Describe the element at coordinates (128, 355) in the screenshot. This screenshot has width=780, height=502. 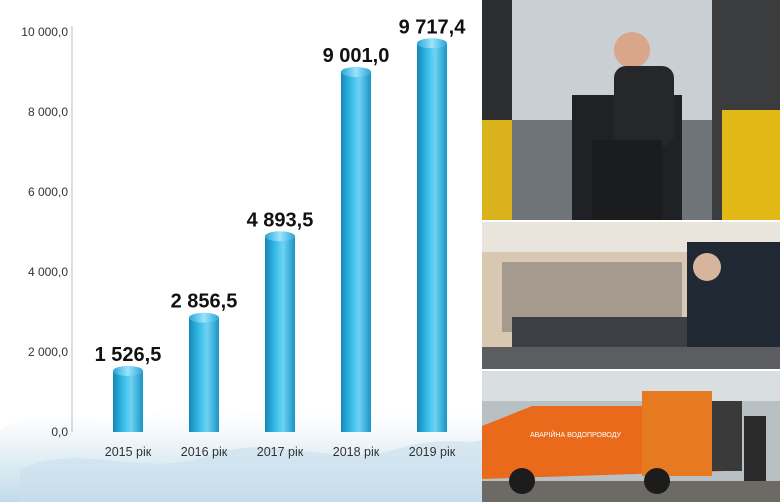
I see `data-label: 1 526,5` at that location.